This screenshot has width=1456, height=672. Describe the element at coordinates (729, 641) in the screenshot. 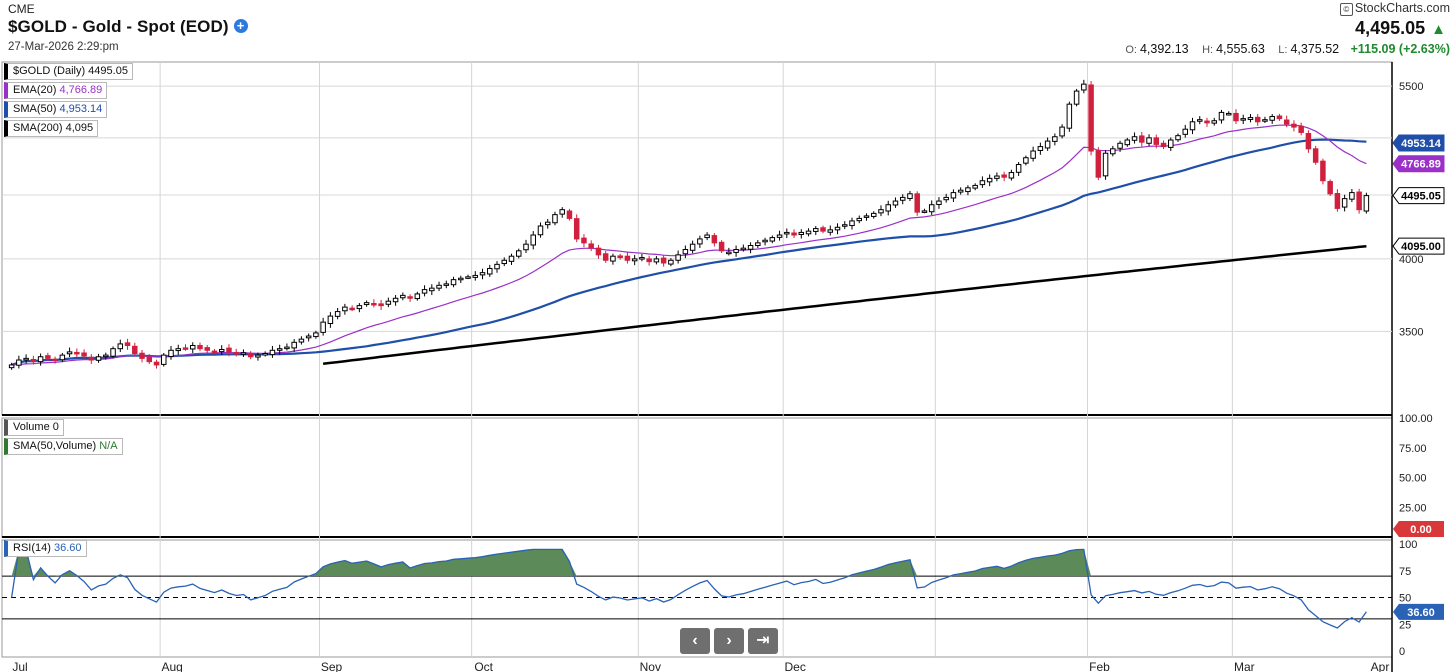

I see `chevron-right-icon: ›` at that location.